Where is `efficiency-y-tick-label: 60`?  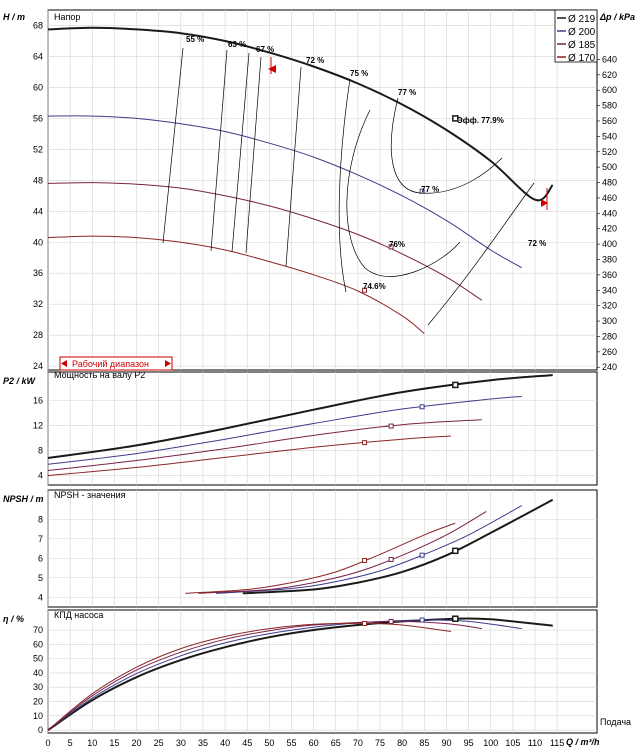
efficiency-y-tick-label: 60 is located at coordinates (38, 644).